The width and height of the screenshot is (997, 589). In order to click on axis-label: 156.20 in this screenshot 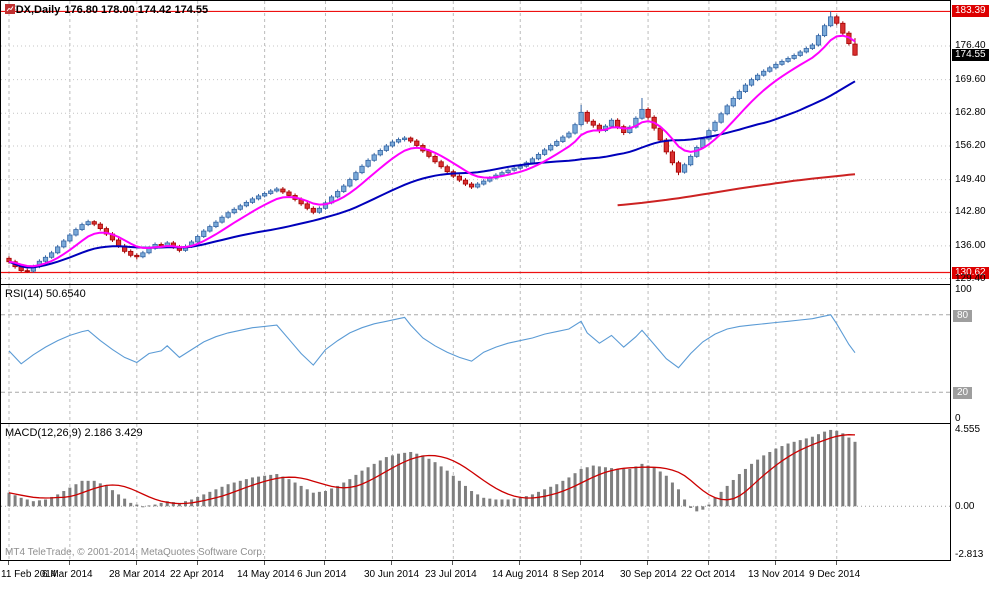, I will do `click(970, 145)`.